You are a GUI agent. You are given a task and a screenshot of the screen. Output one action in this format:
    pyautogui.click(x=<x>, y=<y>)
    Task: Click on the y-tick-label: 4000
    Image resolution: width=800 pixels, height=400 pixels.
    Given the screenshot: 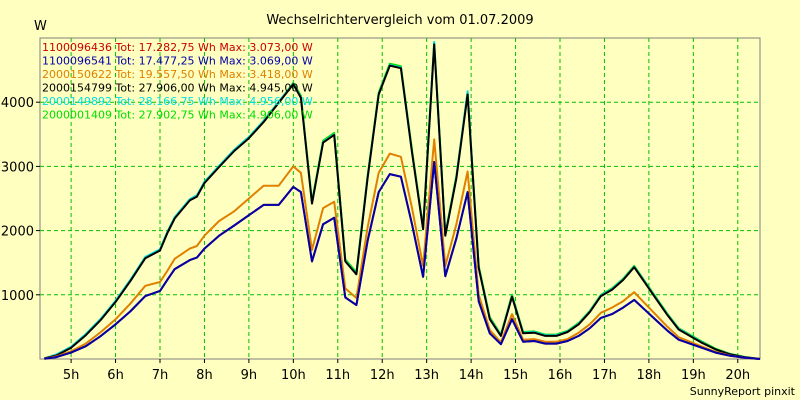 What is the action you would take?
    pyautogui.click(x=17, y=103)
    